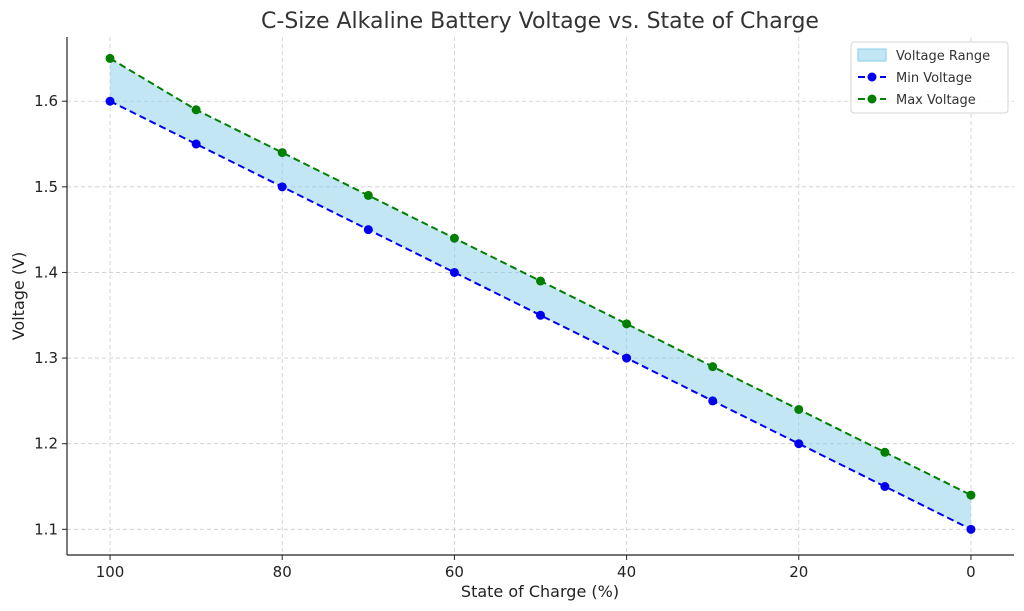  What do you see at coordinates (872, 99) in the screenshot?
I see `legend-marker-max-voltage` at bounding box center [872, 99].